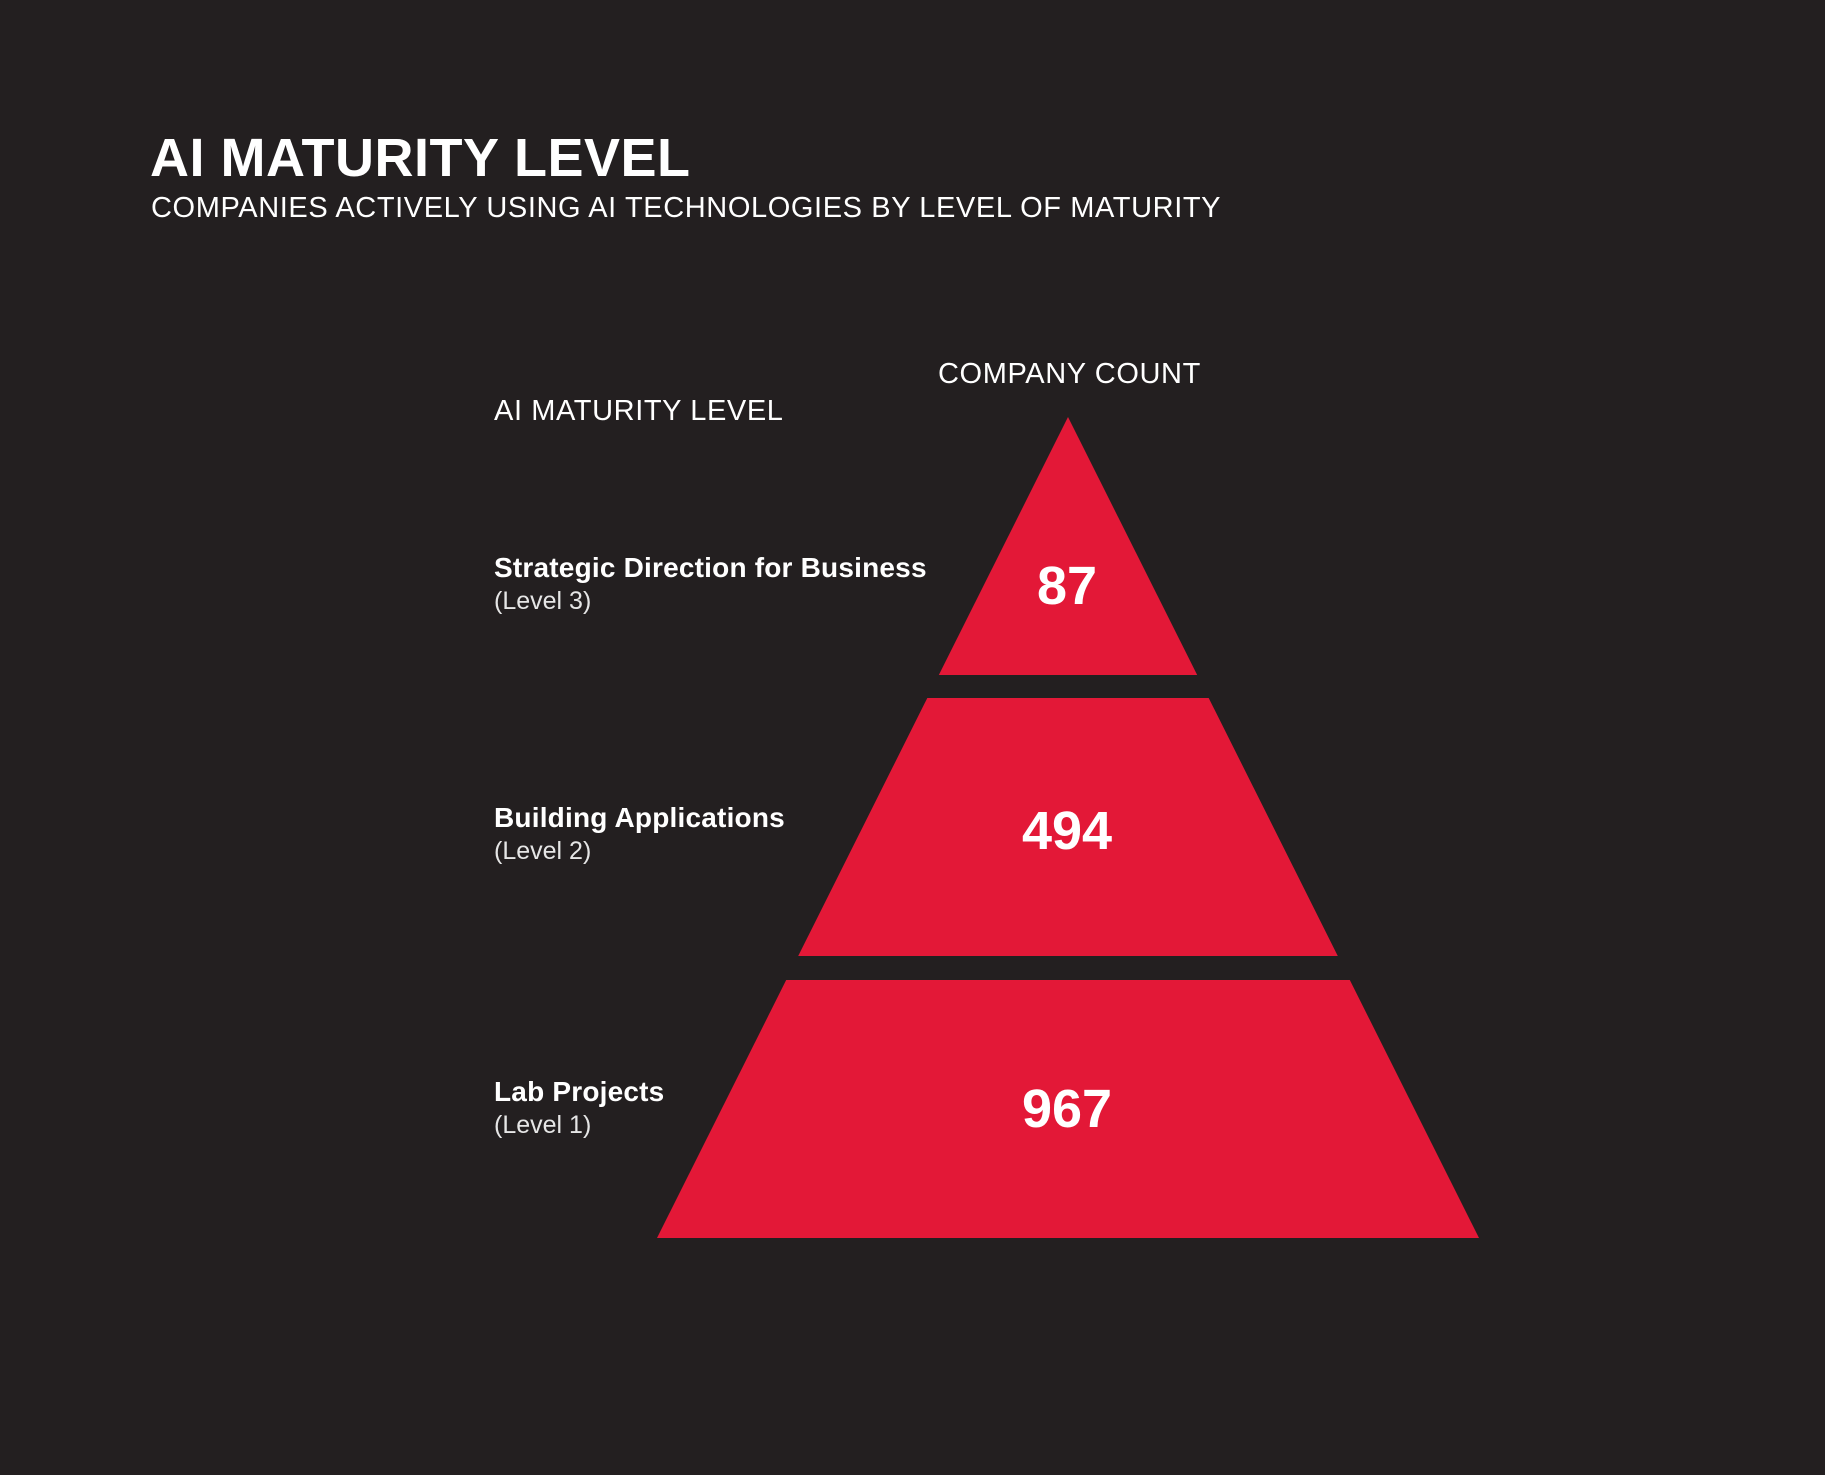 This screenshot has width=1825, height=1475. Describe the element at coordinates (543, 1125) in the screenshot. I see `level-sublabel: (Level 1)` at that location.